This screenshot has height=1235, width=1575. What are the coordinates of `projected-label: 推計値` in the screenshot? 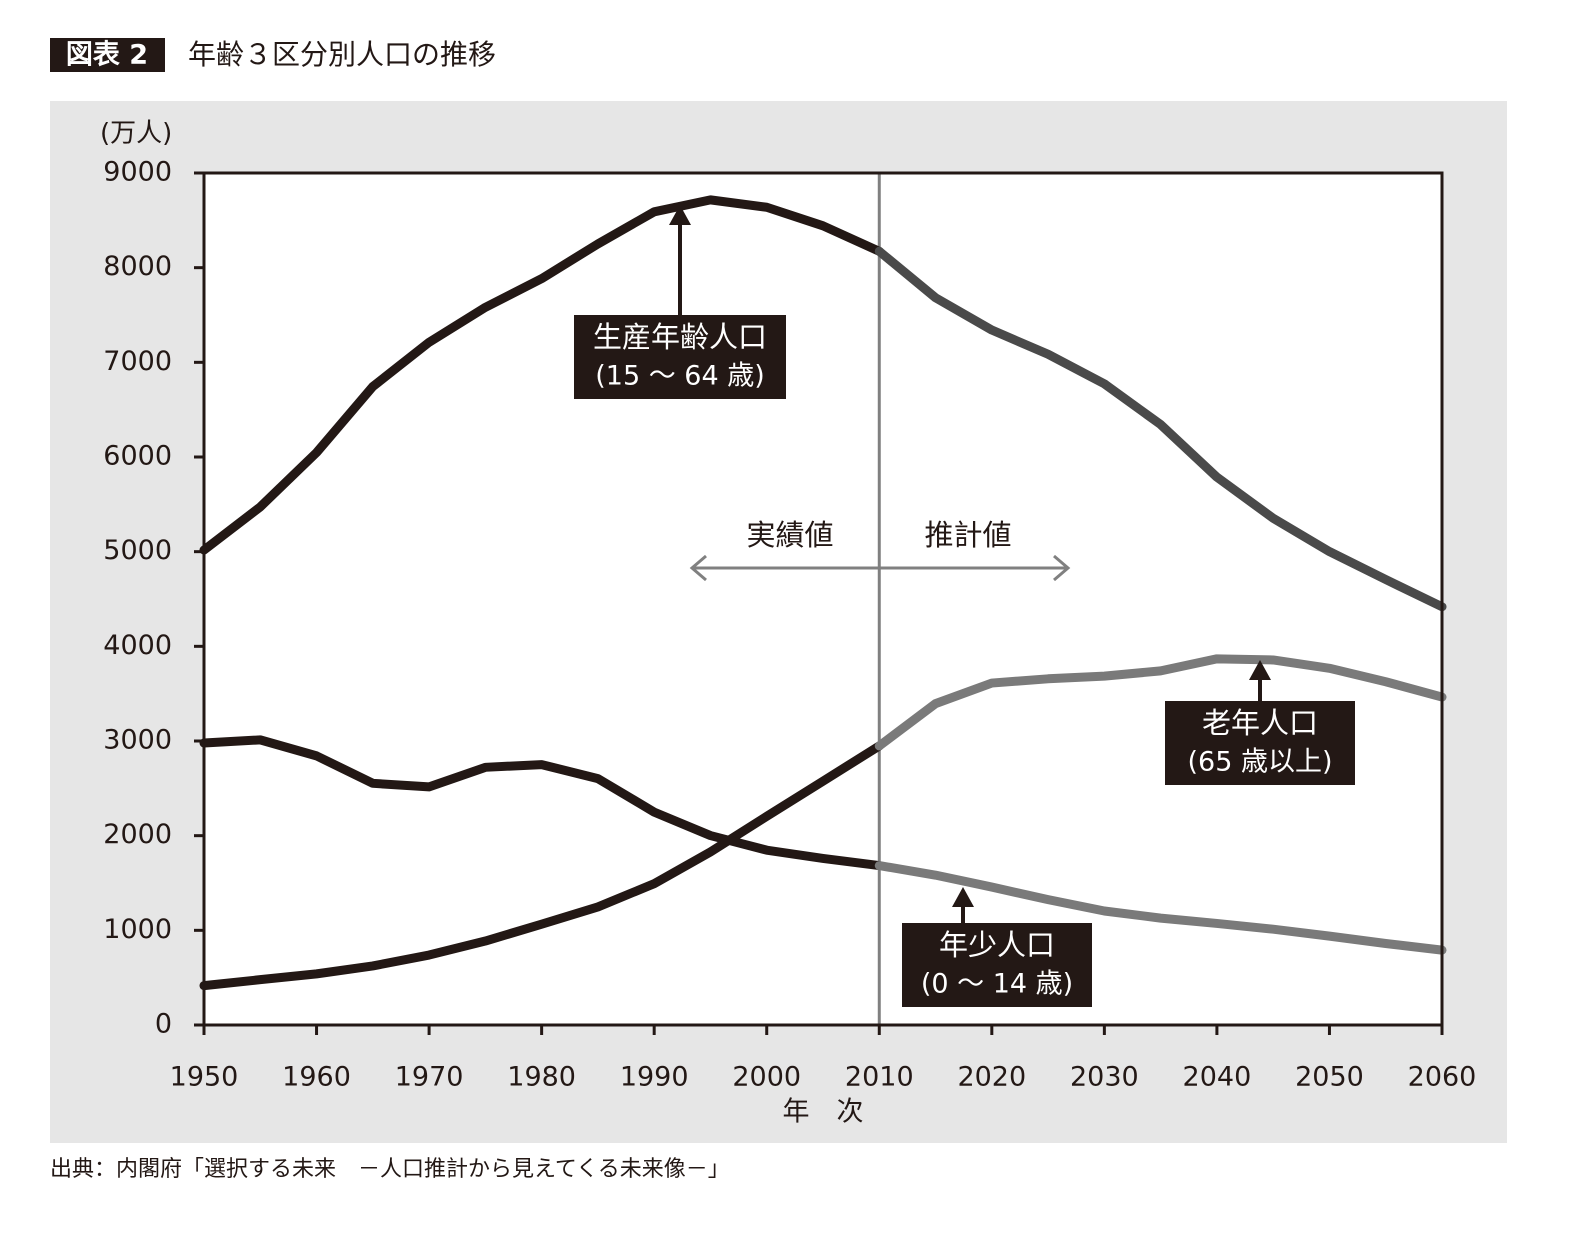 It's located at (967, 535).